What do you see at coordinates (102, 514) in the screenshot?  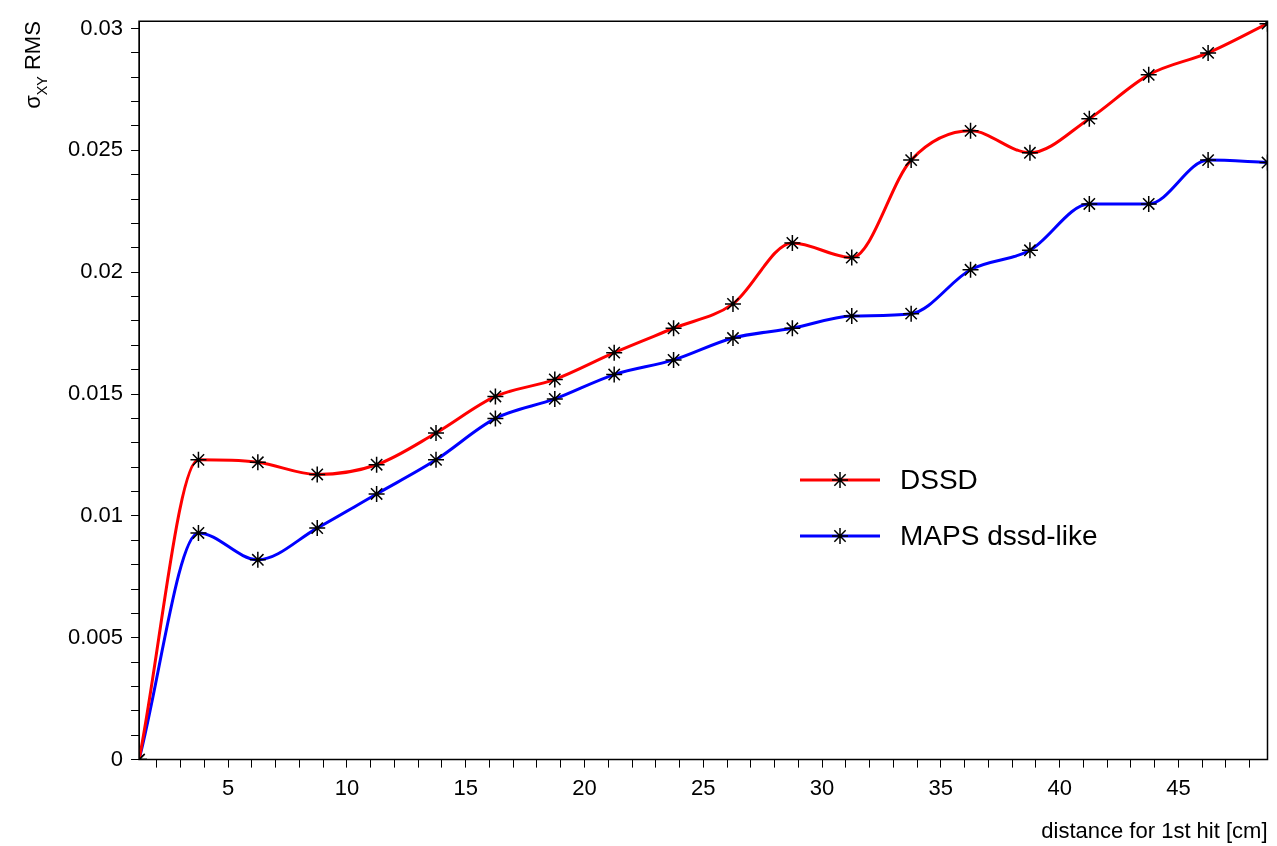 I see `y-tick-label: 0.01` at bounding box center [102, 514].